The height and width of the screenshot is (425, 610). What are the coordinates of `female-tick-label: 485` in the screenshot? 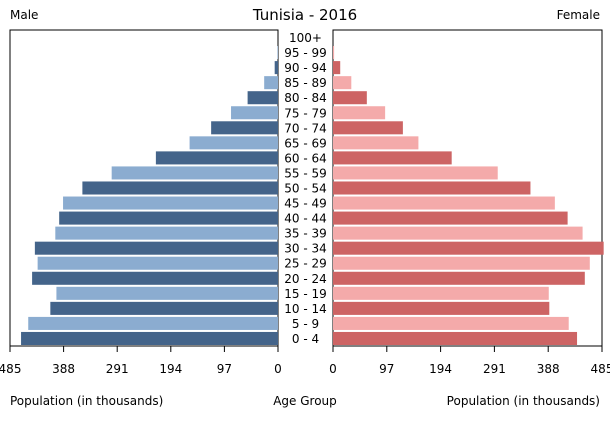 It's located at (600, 369).